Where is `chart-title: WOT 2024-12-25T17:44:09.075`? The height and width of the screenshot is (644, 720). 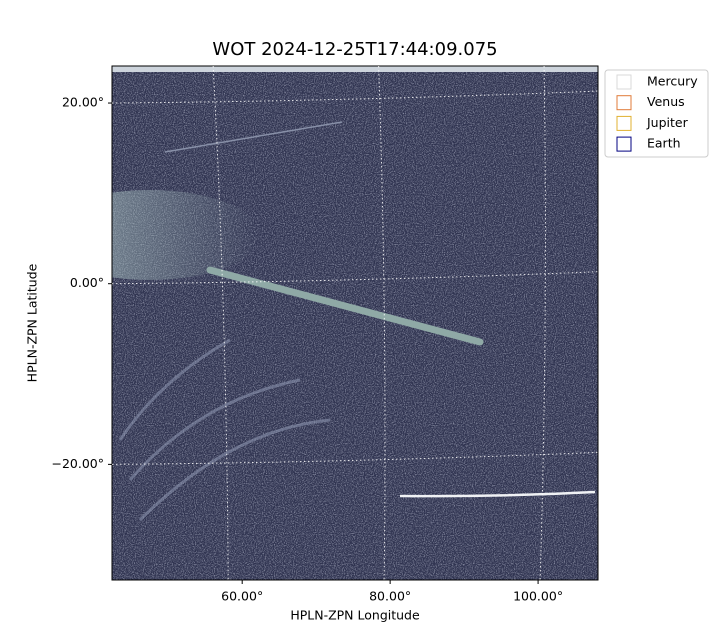 chart-title: WOT 2024-12-25T17:44:09.075 is located at coordinates (354, 49).